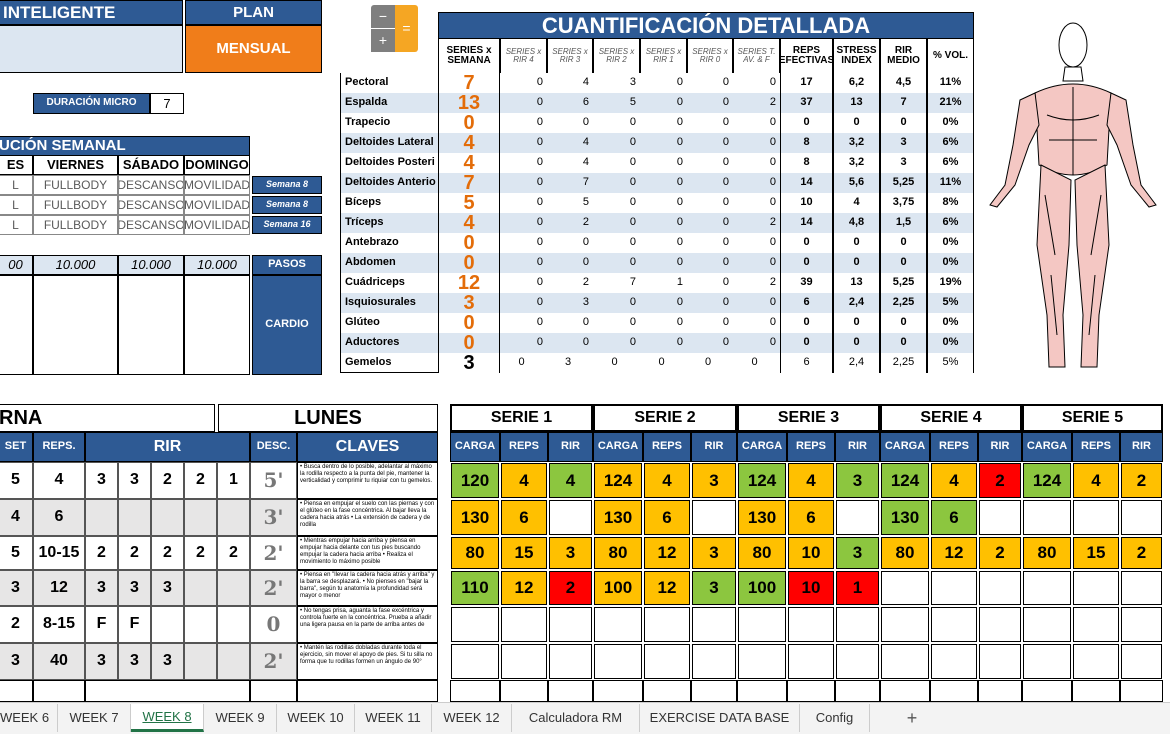  Describe the element at coordinates (756, 223) in the screenshot. I see `quant-cell: 2` at that location.